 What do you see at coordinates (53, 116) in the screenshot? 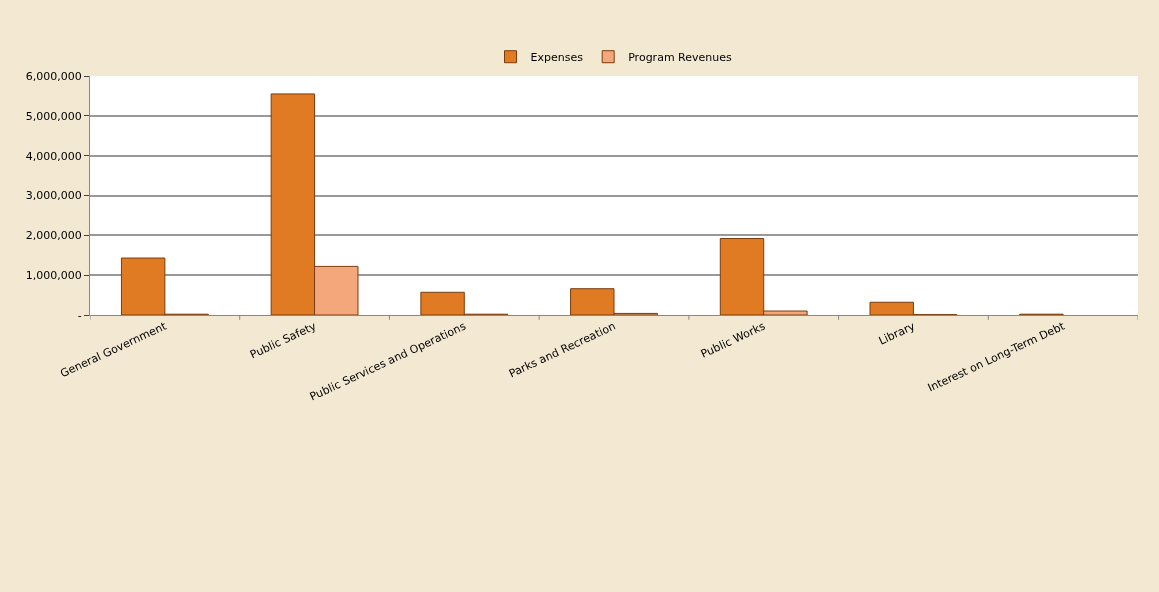
I see `y-tick-label: 5,000,000` at bounding box center [53, 116].